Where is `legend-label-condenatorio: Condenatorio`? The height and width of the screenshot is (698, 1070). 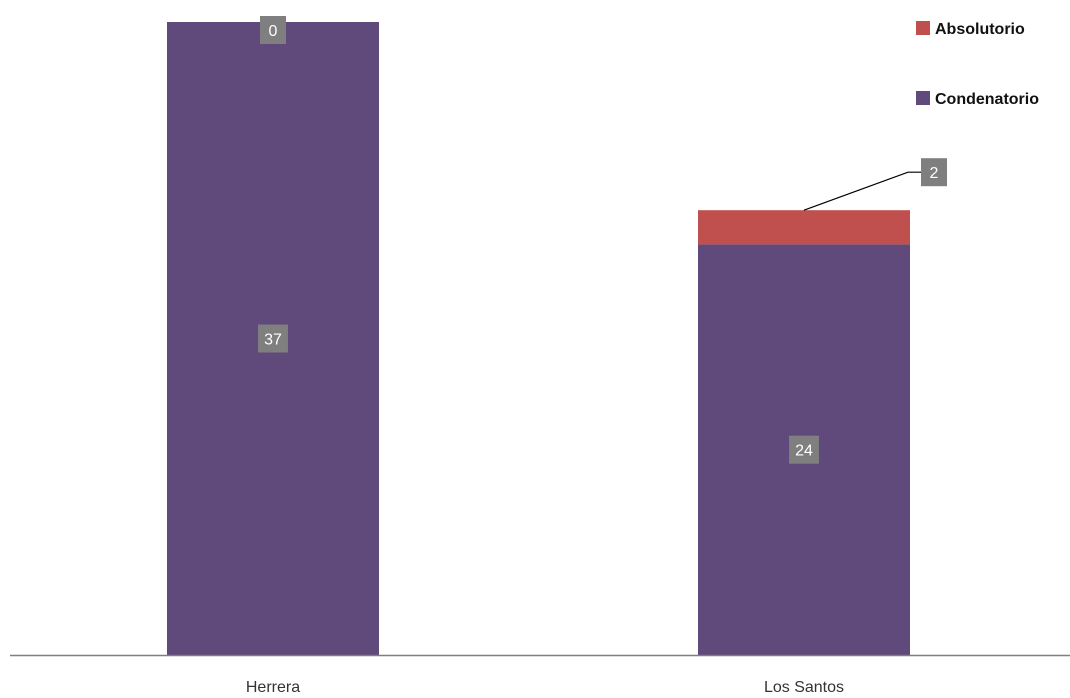 legend-label-condenatorio: Condenatorio is located at coordinates (987, 99).